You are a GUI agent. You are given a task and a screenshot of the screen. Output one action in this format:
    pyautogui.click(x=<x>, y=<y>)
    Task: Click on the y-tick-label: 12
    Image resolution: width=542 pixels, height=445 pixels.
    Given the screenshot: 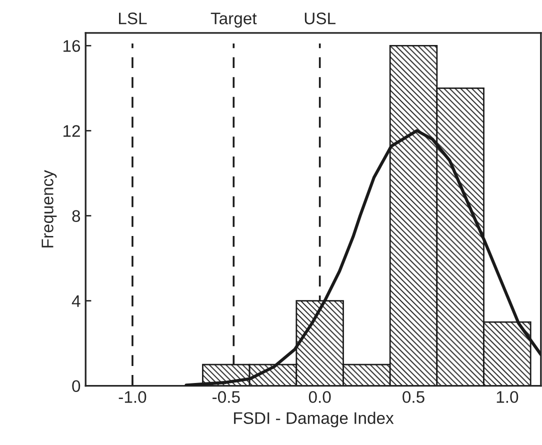 What is the action you would take?
    pyautogui.click(x=72, y=131)
    